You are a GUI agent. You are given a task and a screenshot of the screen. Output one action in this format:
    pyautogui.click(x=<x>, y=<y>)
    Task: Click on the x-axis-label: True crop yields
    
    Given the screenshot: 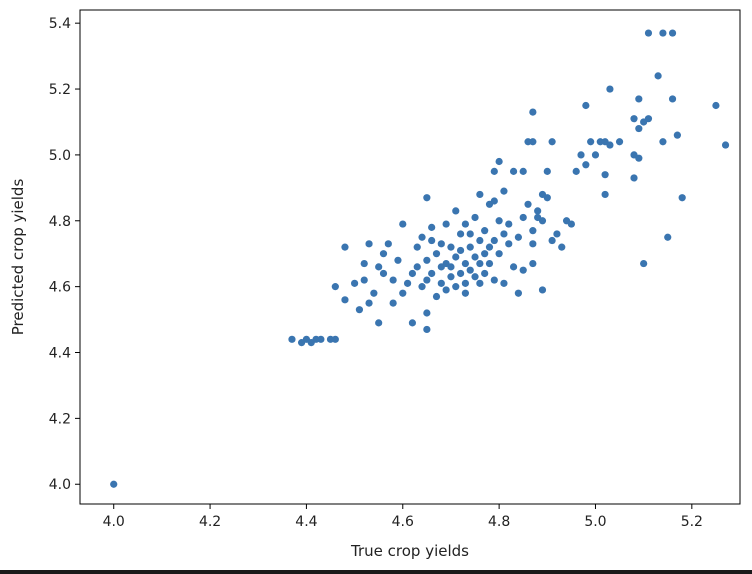 What is the action you would take?
    pyautogui.click(x=409, y=551)
    